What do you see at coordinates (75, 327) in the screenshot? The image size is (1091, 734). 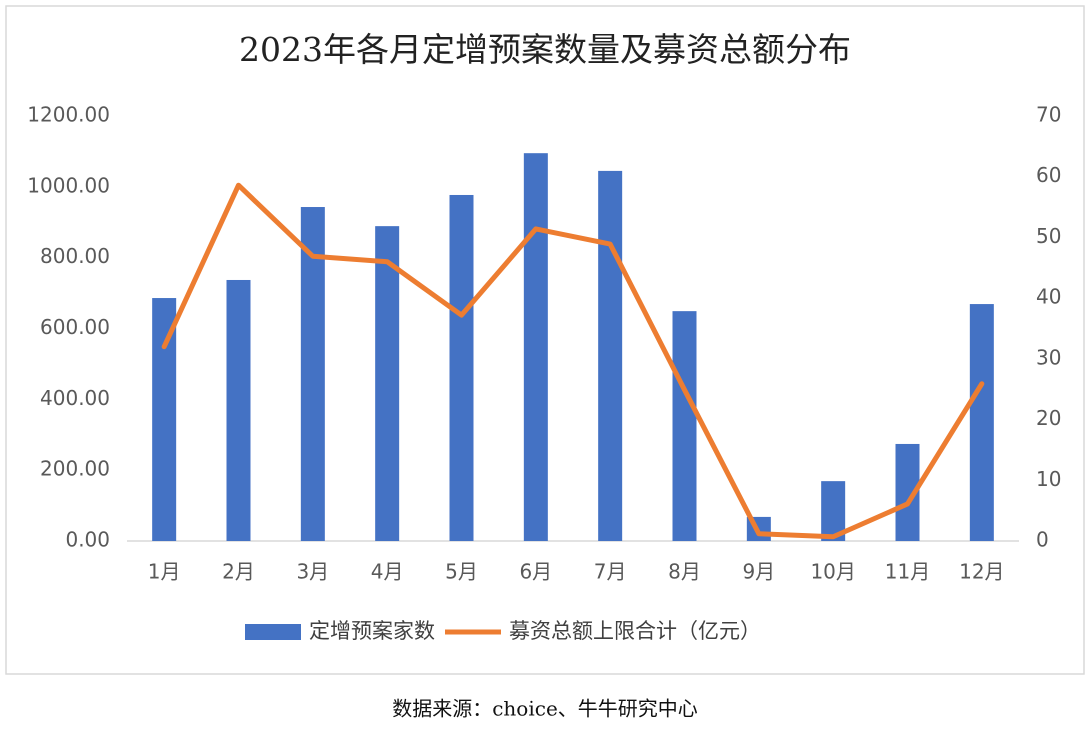 I see `y-tick-label: 600.00` at bounding box center [75, 327].